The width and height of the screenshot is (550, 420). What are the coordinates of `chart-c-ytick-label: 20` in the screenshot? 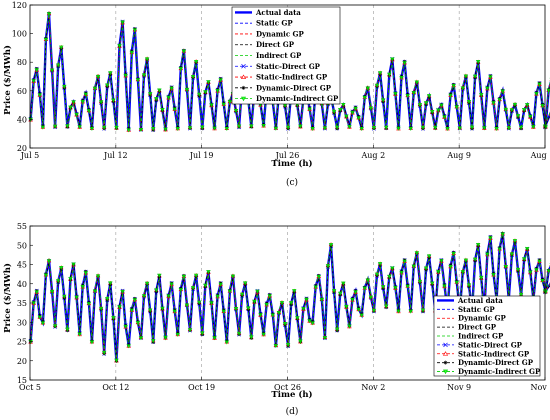 It's located at (22, 148).